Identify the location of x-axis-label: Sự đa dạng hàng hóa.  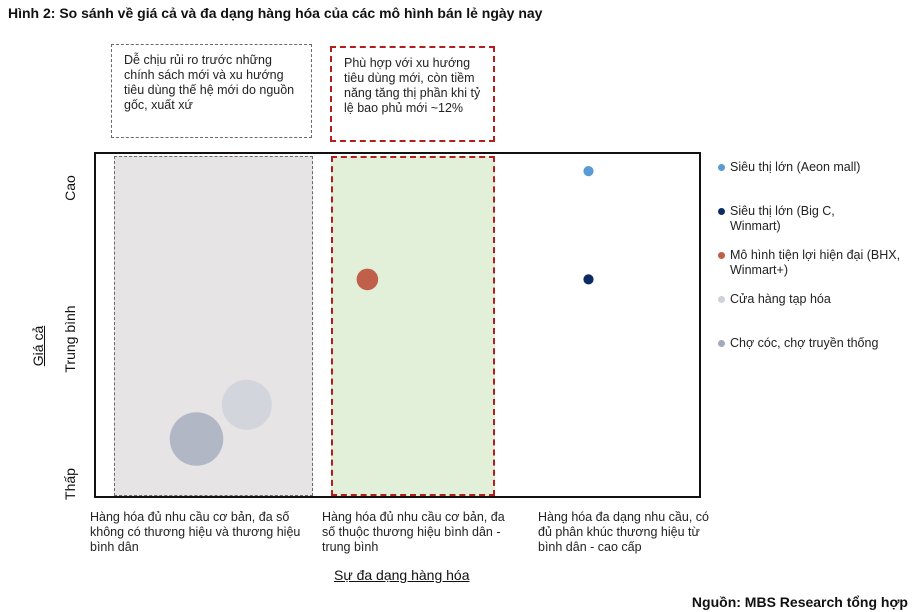
(402, 575).